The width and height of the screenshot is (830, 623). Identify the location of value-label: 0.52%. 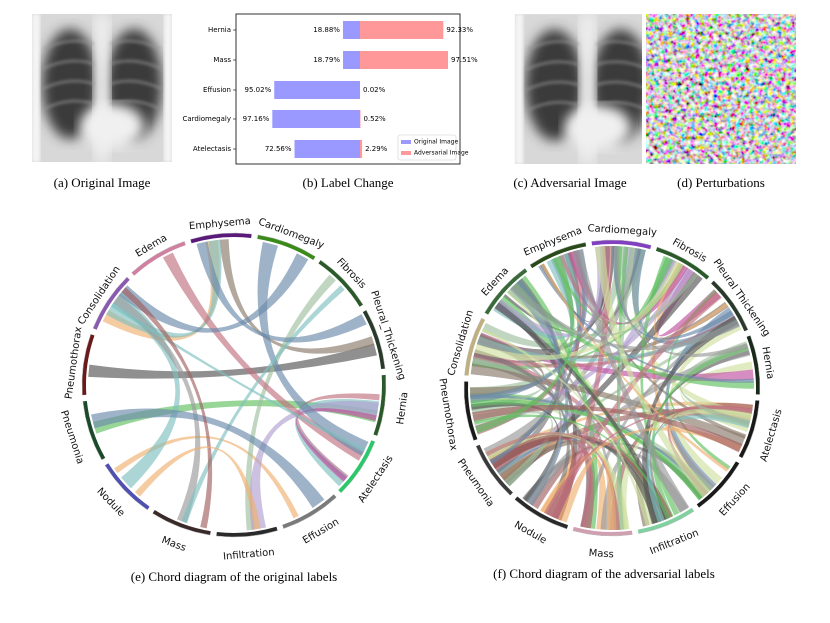
(374, 119).